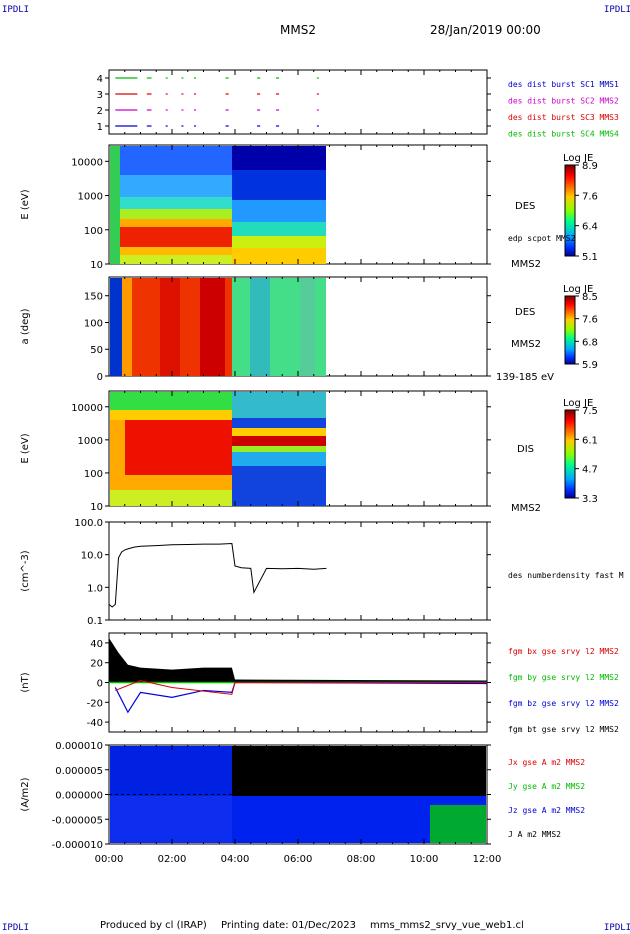 Image resolution: width=630 pixels, height=934 pixels. I want to click on footer-printing-date: Printing date: 01/Dec/2023, so click(288, 925).